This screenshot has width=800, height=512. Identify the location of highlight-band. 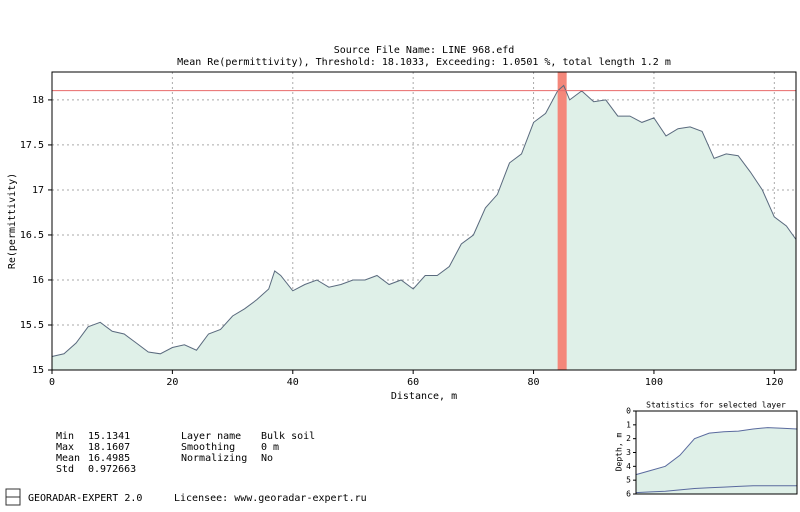
(562, 221).